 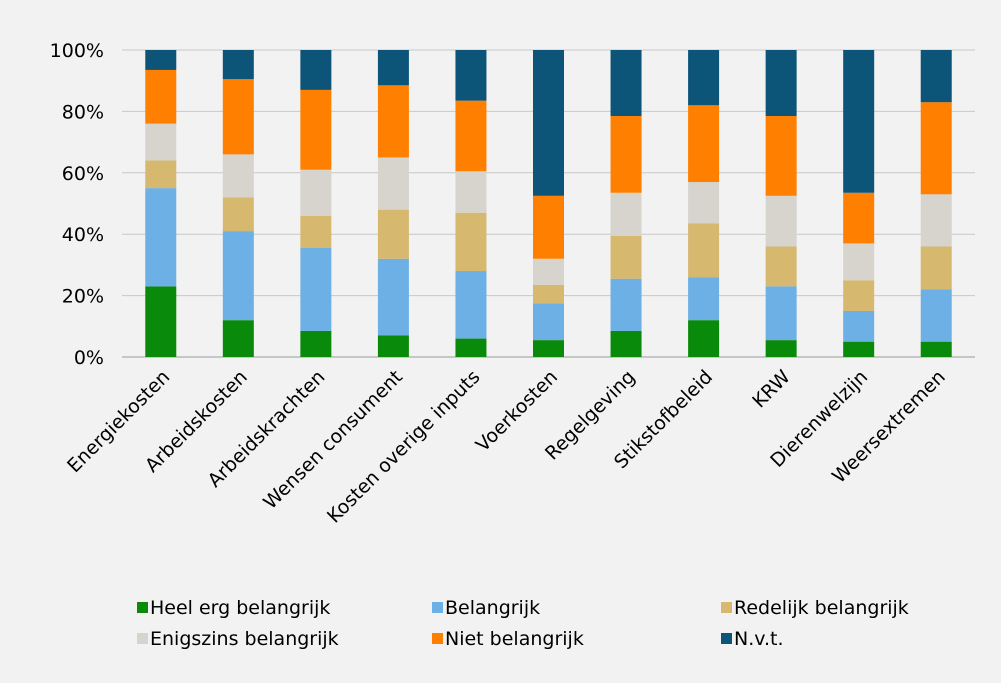 What do you see at coordinates (759, 639) in the screenshot?
I see `legend-label: N.v.t.` at bounding box center [759, 639].